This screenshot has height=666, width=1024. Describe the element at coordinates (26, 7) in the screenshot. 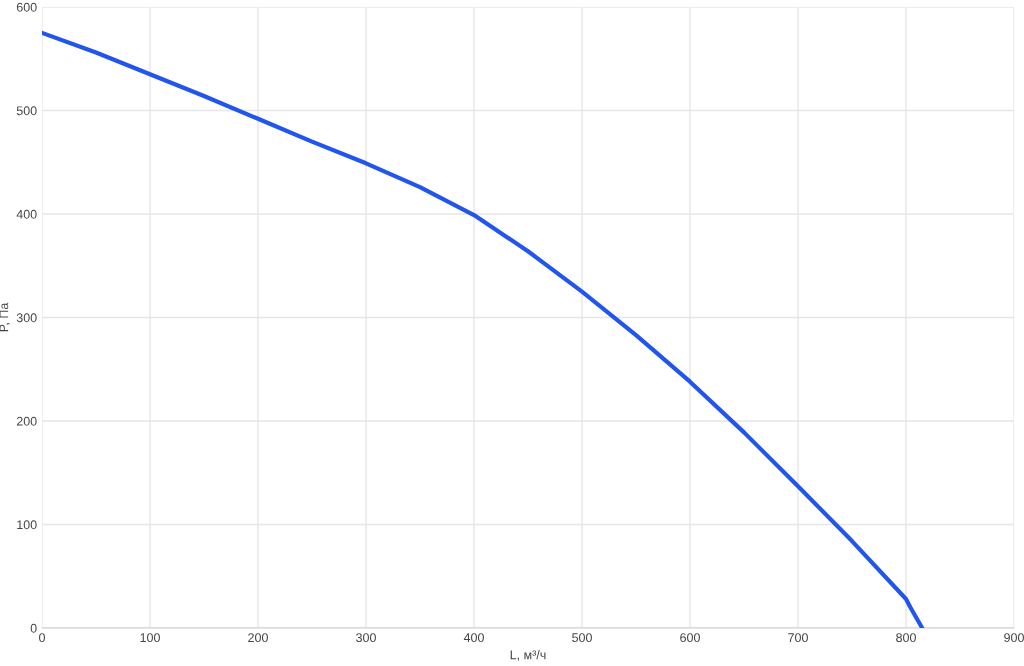

I see `y-tick-label: 600` at that location.